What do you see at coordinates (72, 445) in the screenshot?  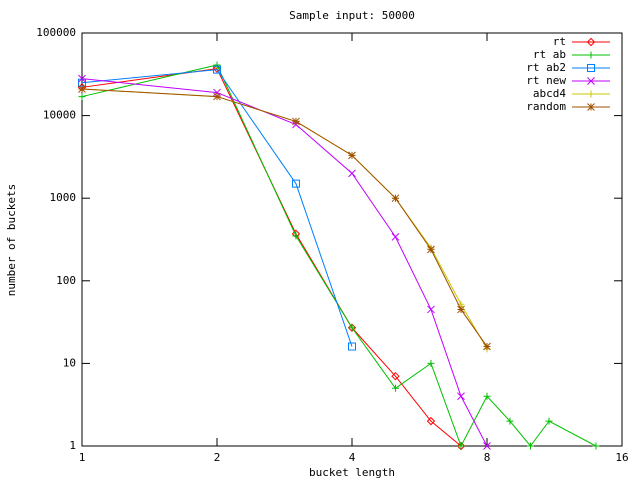 I see `y-tick-label: 1` at bounding box center [72, 445].